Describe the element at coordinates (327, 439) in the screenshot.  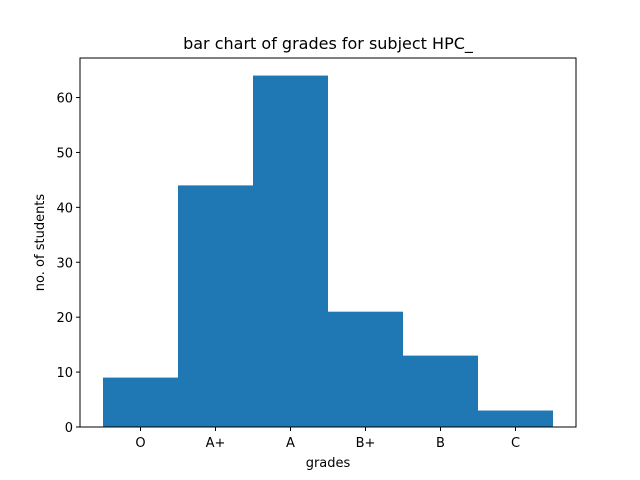
I see `x-ticks-group: O A+ A B+ B C` at that location.